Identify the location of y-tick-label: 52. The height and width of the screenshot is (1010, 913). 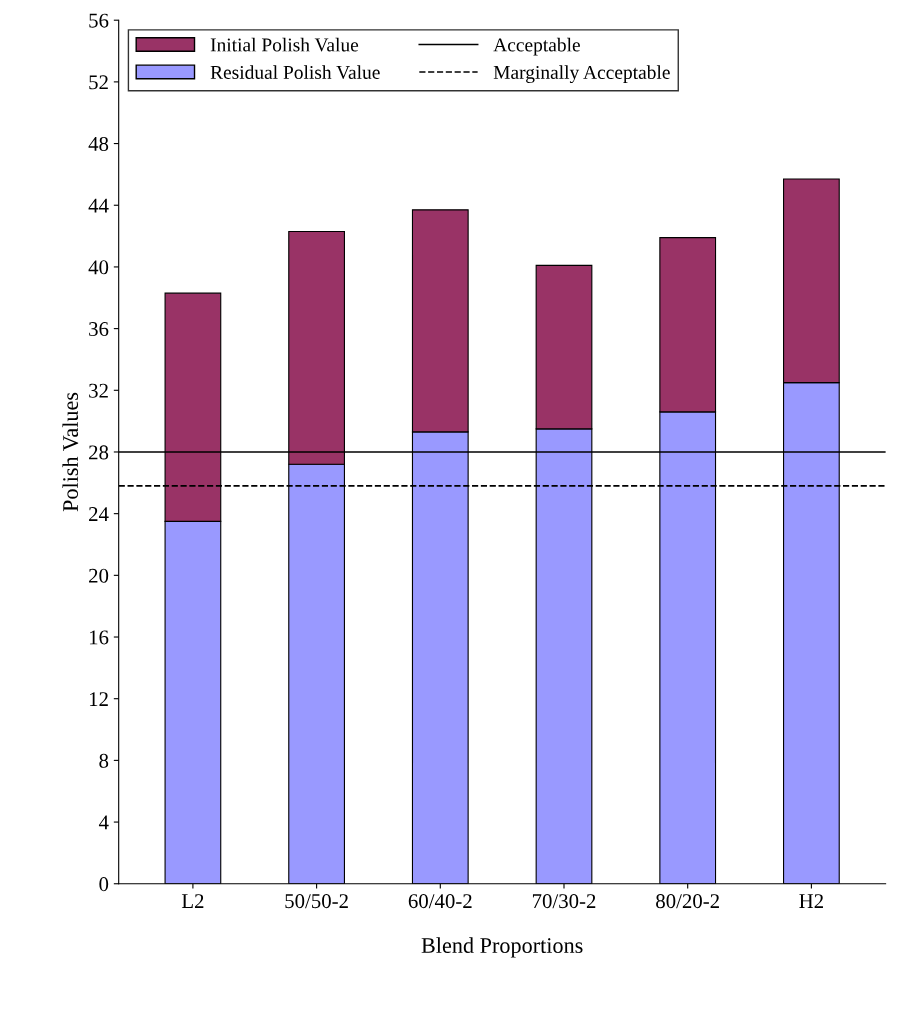
(98, 82).